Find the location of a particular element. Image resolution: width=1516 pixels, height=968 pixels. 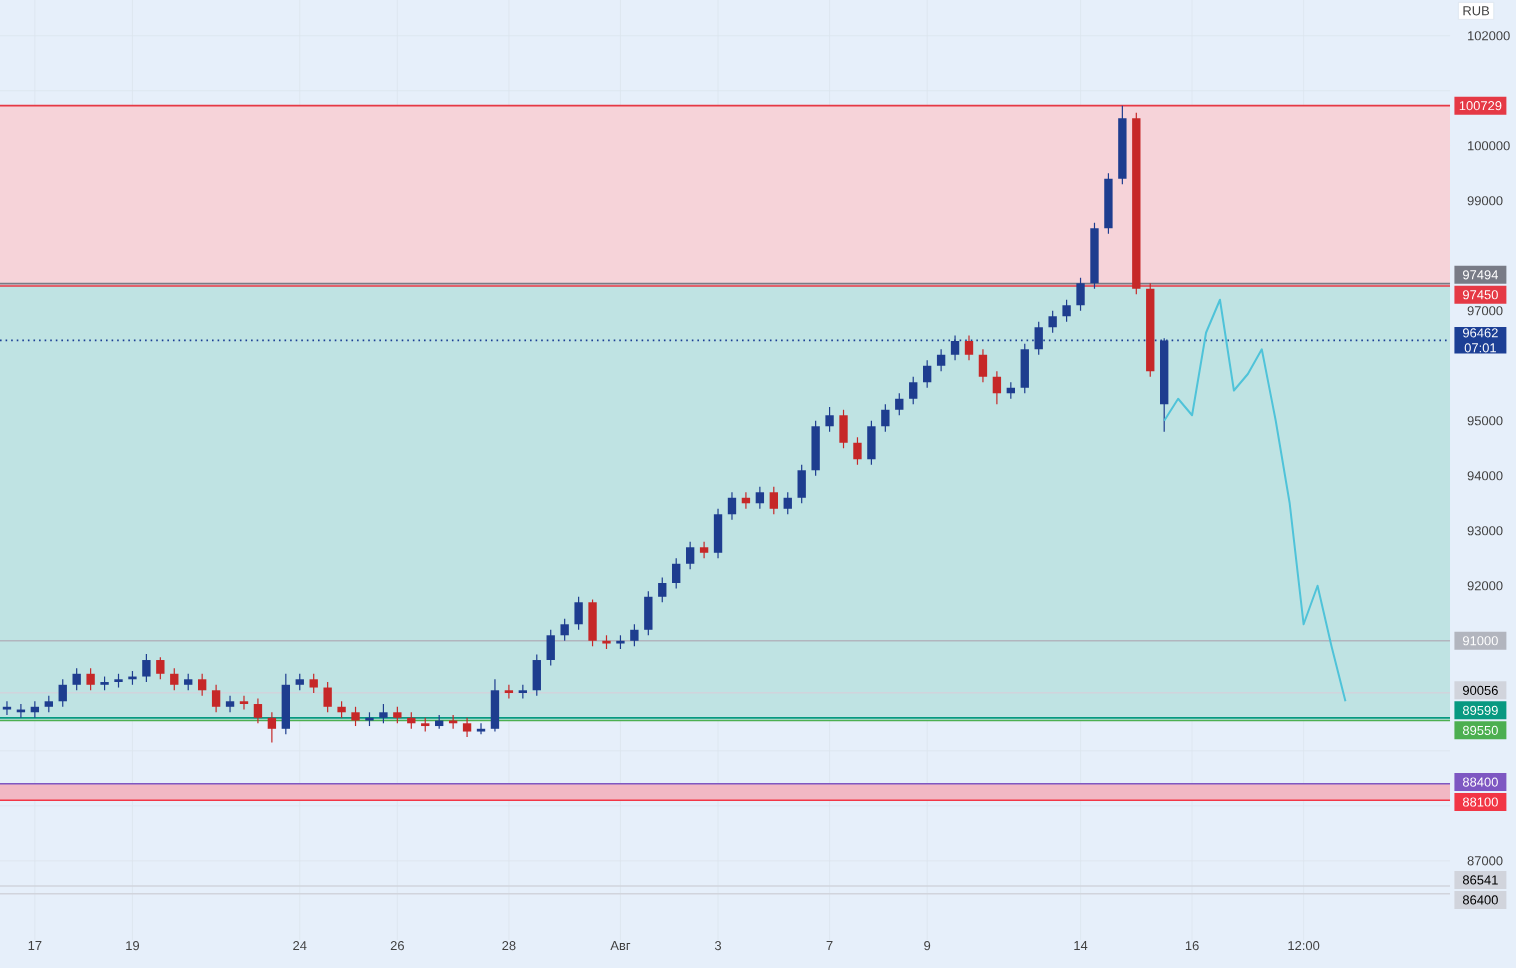

line-series is located at coordinates (1255, 500).